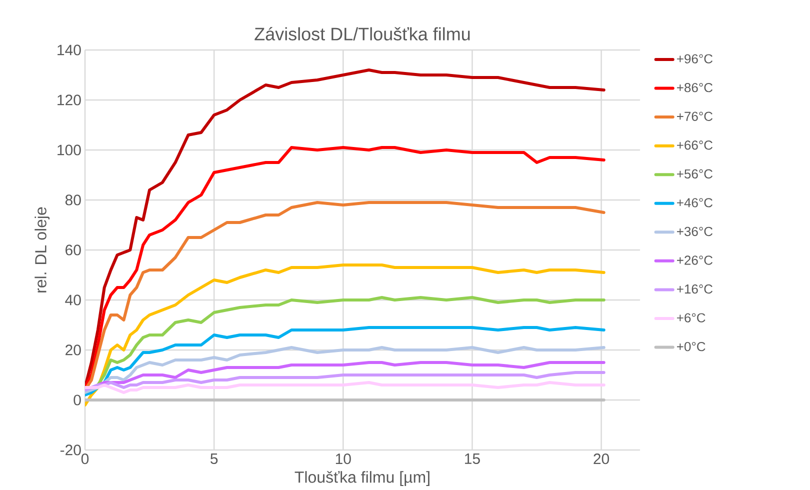 The image size is (810, 490). What do you see at coordinates (695, 289) in the screenshot?
I see `legend-label: +16°C` at bounding box center [695, 289].